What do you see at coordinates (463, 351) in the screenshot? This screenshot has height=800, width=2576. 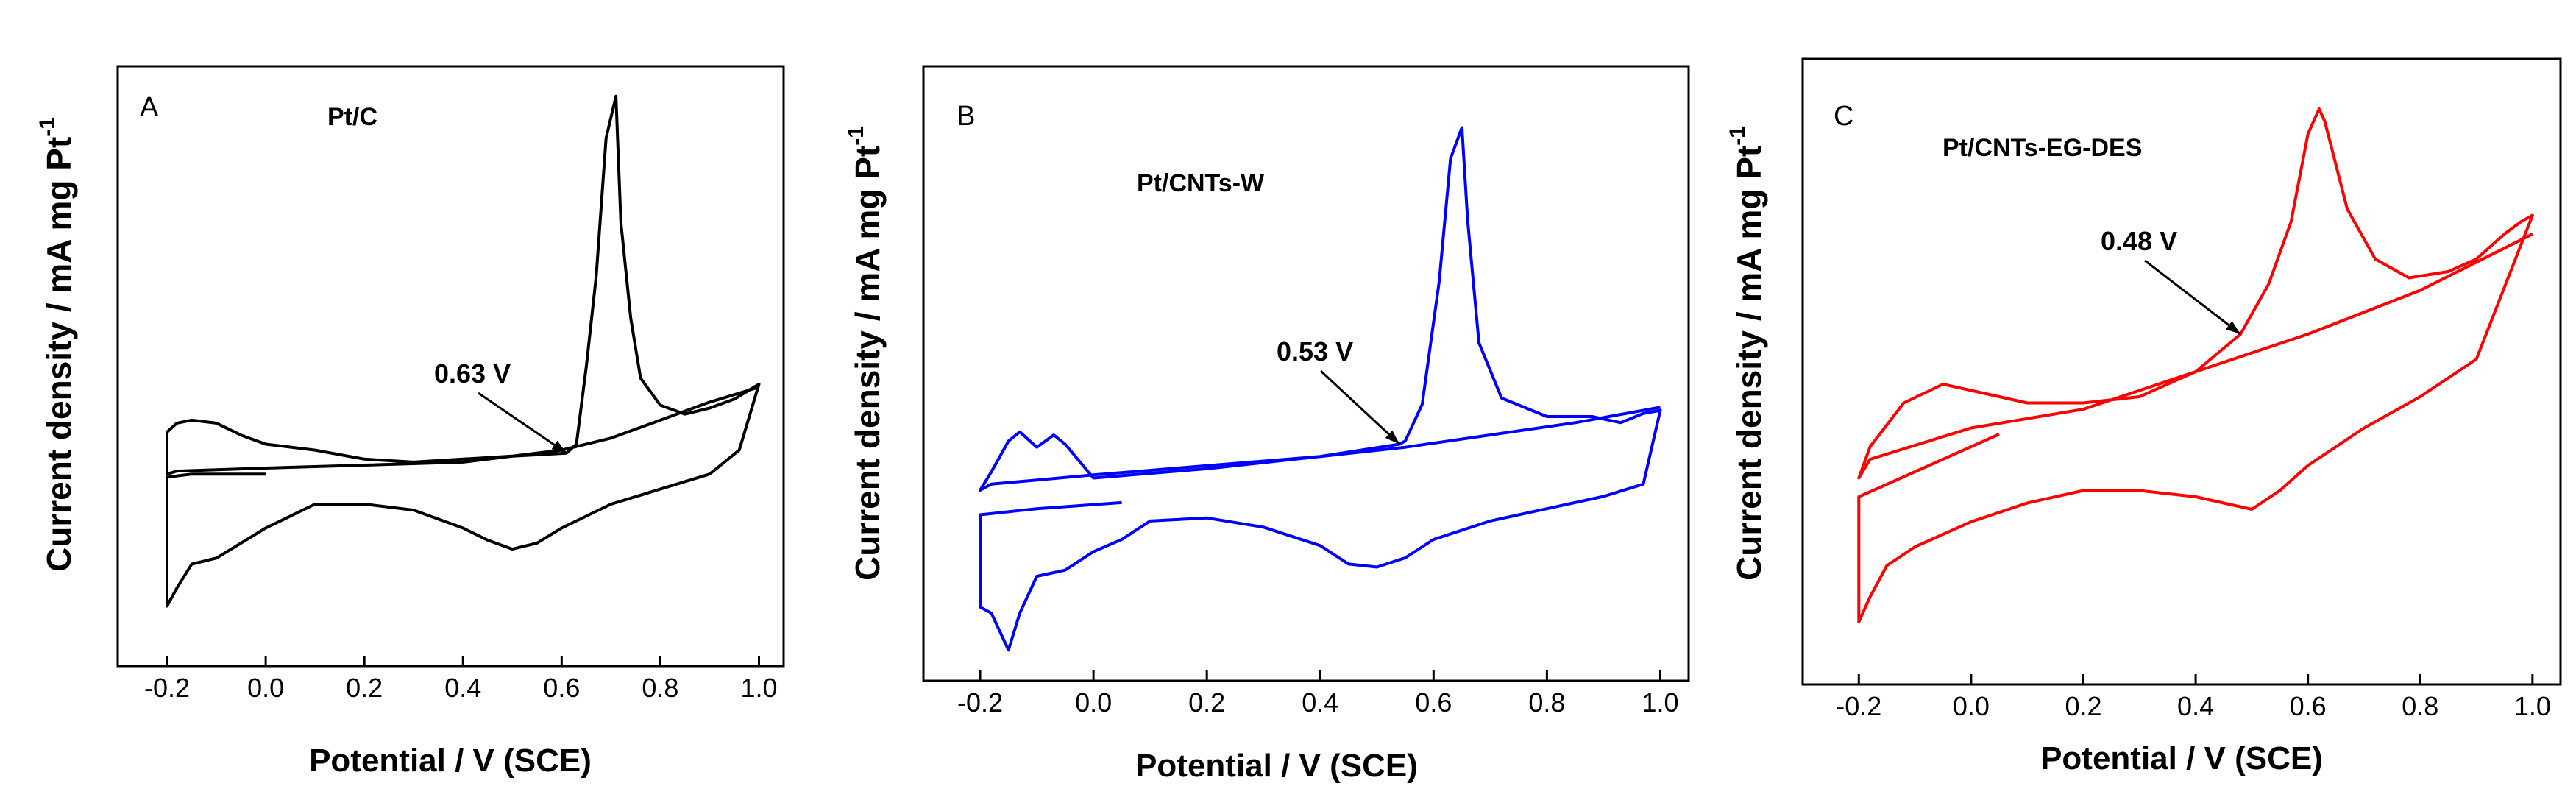 I see `panel-a-cv-curve` at bounding box center [463, 351].